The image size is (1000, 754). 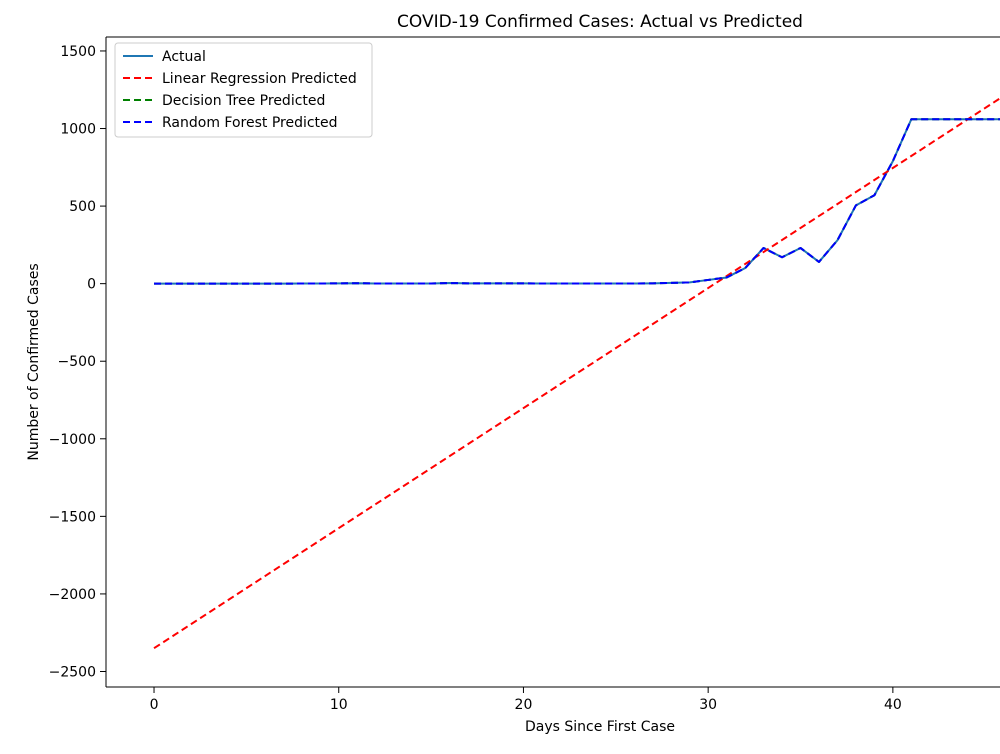 What do you see at coordinates (91, 285) in the screenshot?
I see `y-tick-label: 0` at bounding box center [91, 285].